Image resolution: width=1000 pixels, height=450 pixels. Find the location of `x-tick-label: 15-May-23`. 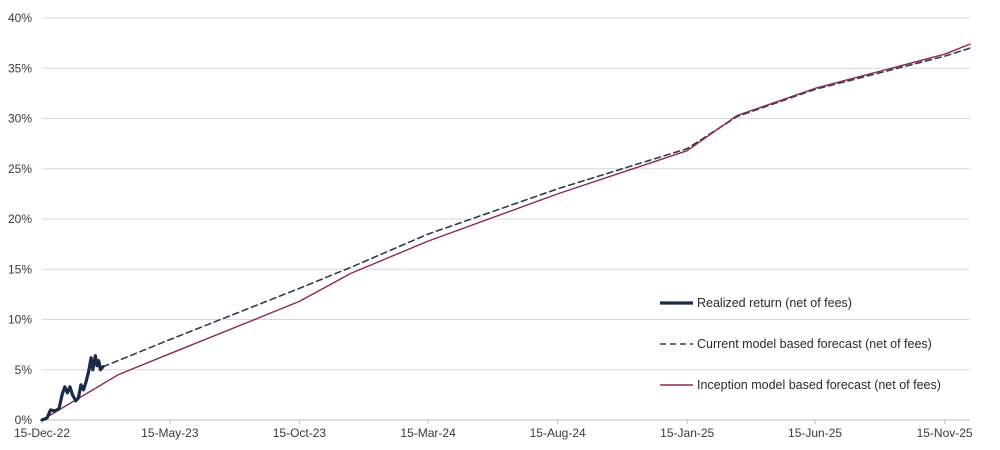

x-tick-label: 15-May-23 is located at coordinates (170, 433).